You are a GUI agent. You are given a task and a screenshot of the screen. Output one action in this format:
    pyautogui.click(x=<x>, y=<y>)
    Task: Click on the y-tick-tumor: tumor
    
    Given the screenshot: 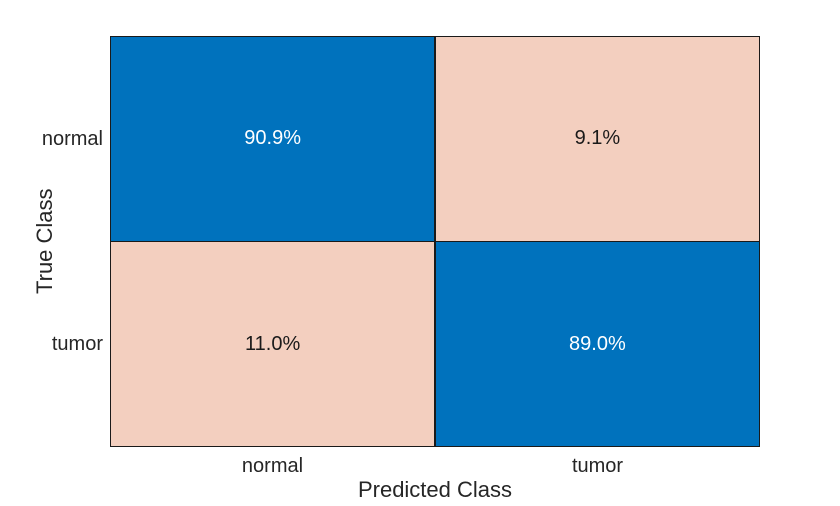 What is the action you would take?
    pyautogui.click(x=77, y=344)
    